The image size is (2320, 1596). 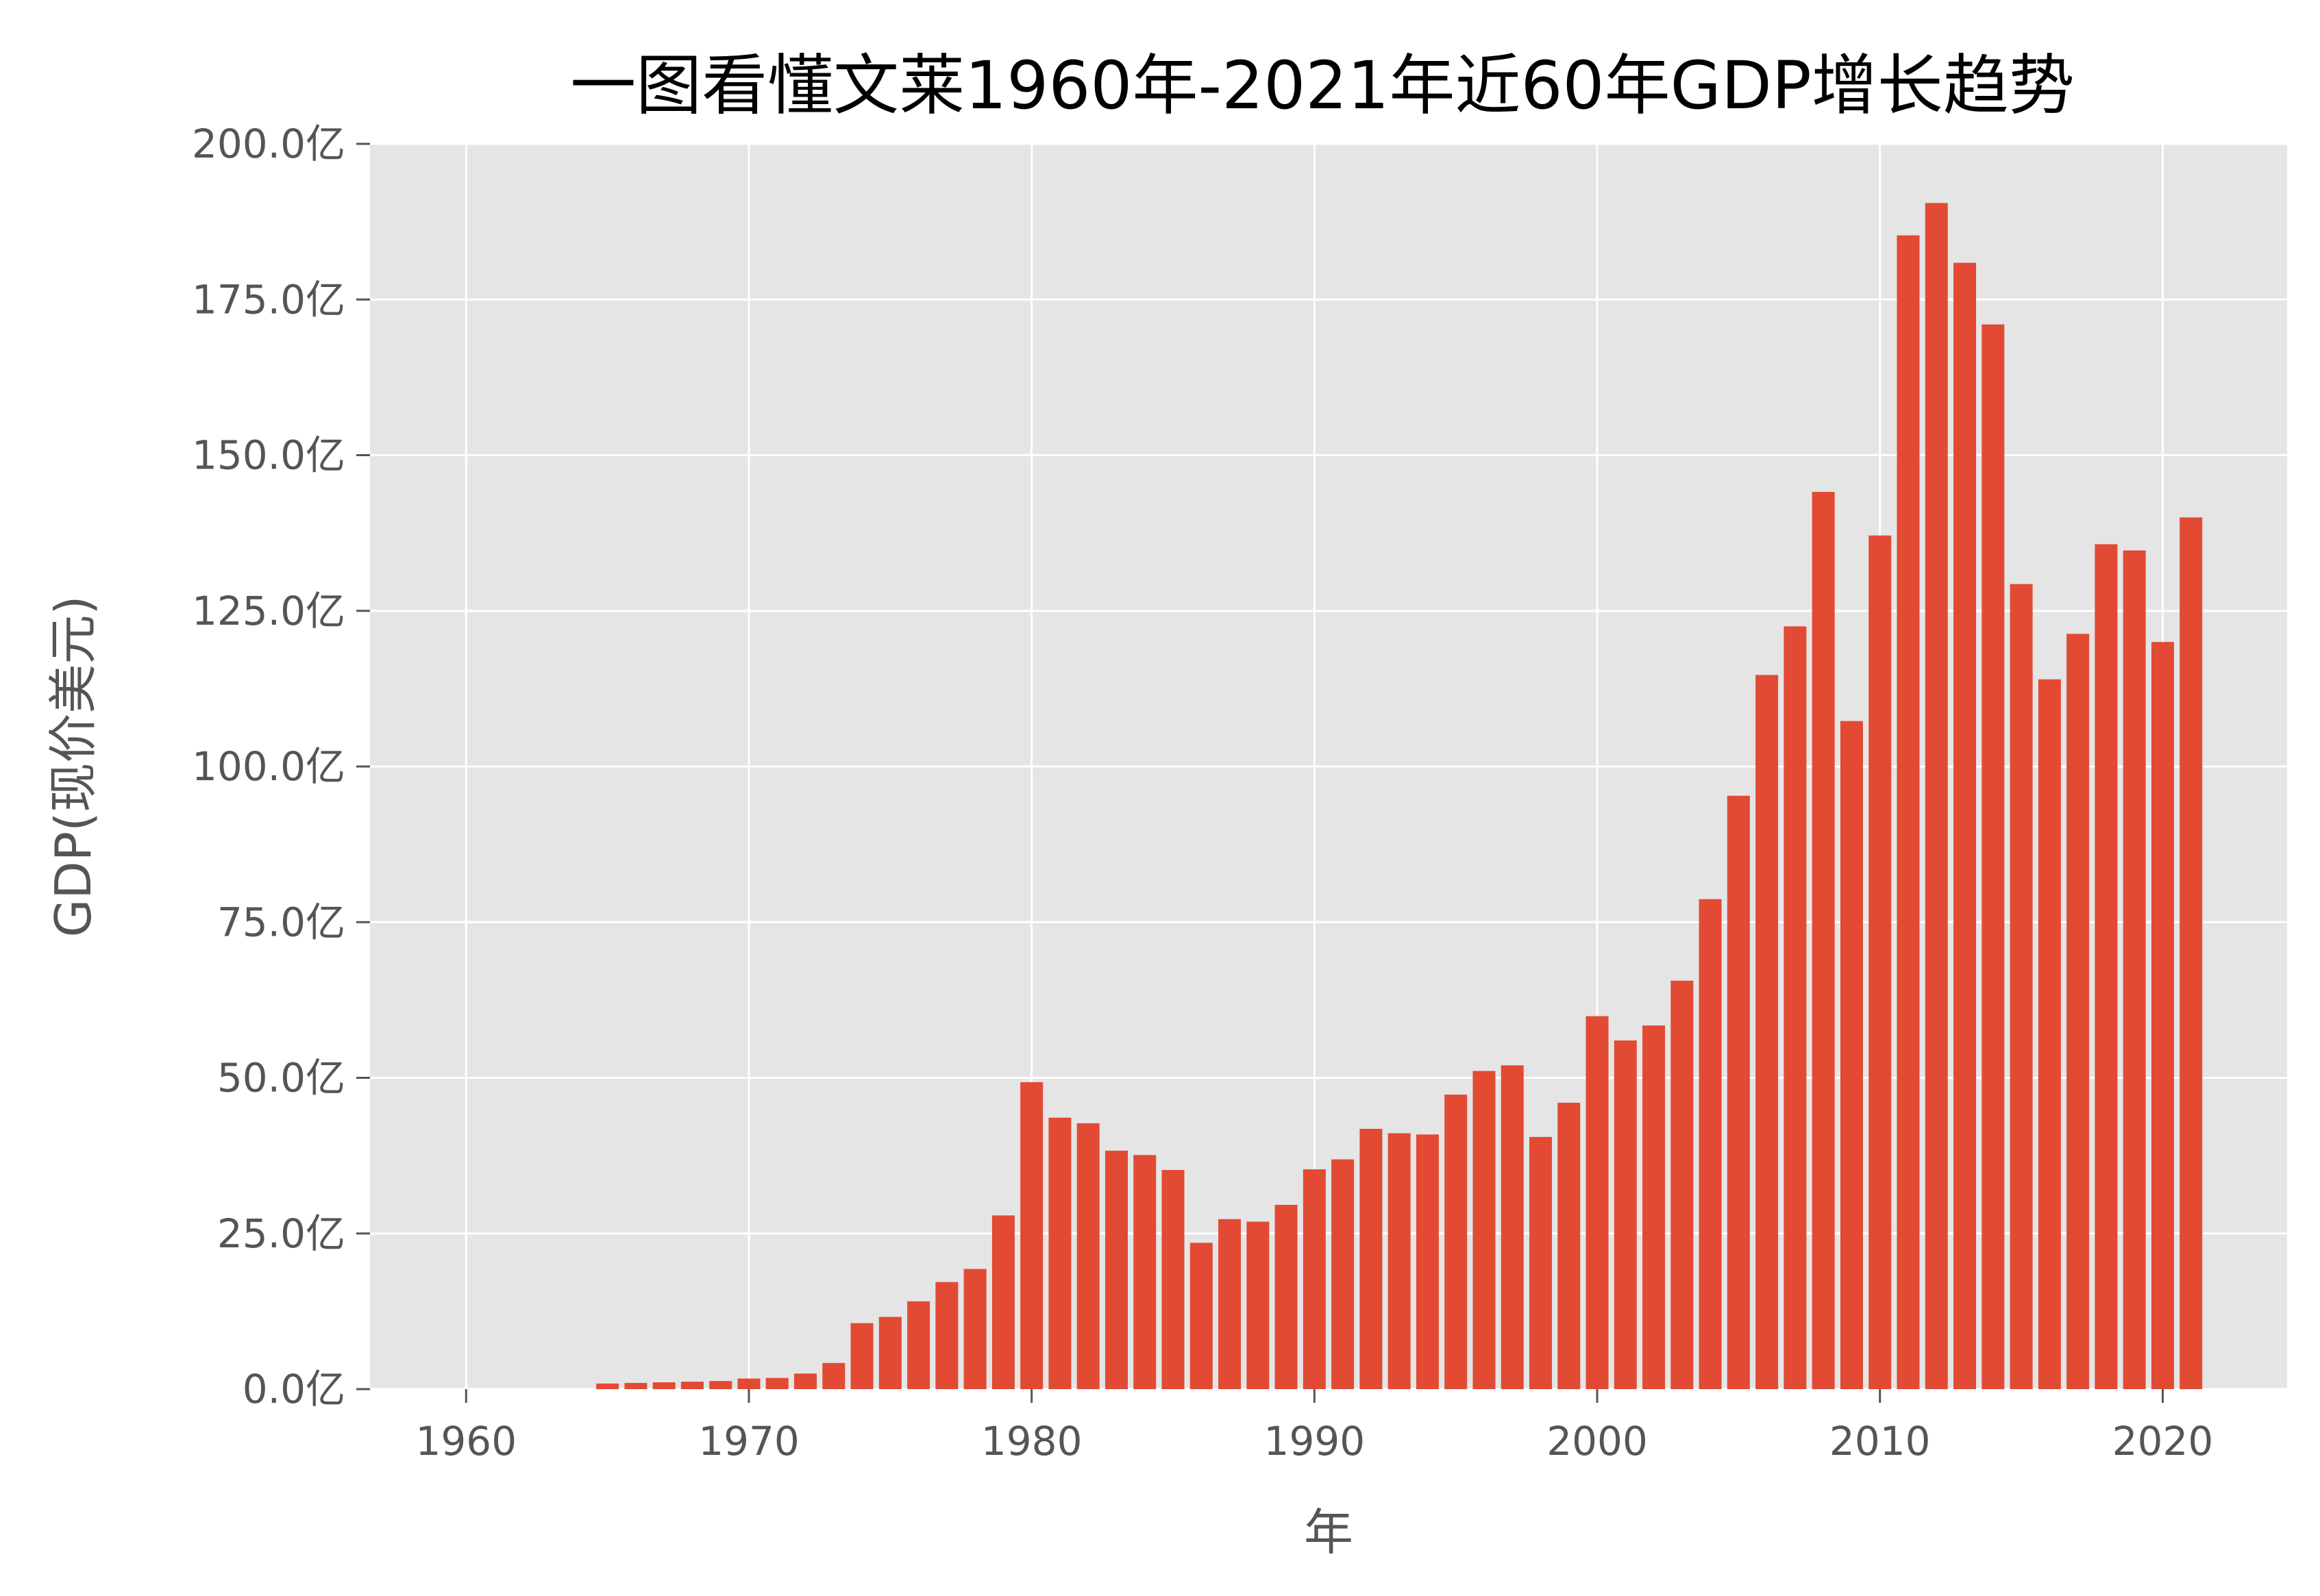 I want to click on bar-1971, so click(x=777, y=1383).